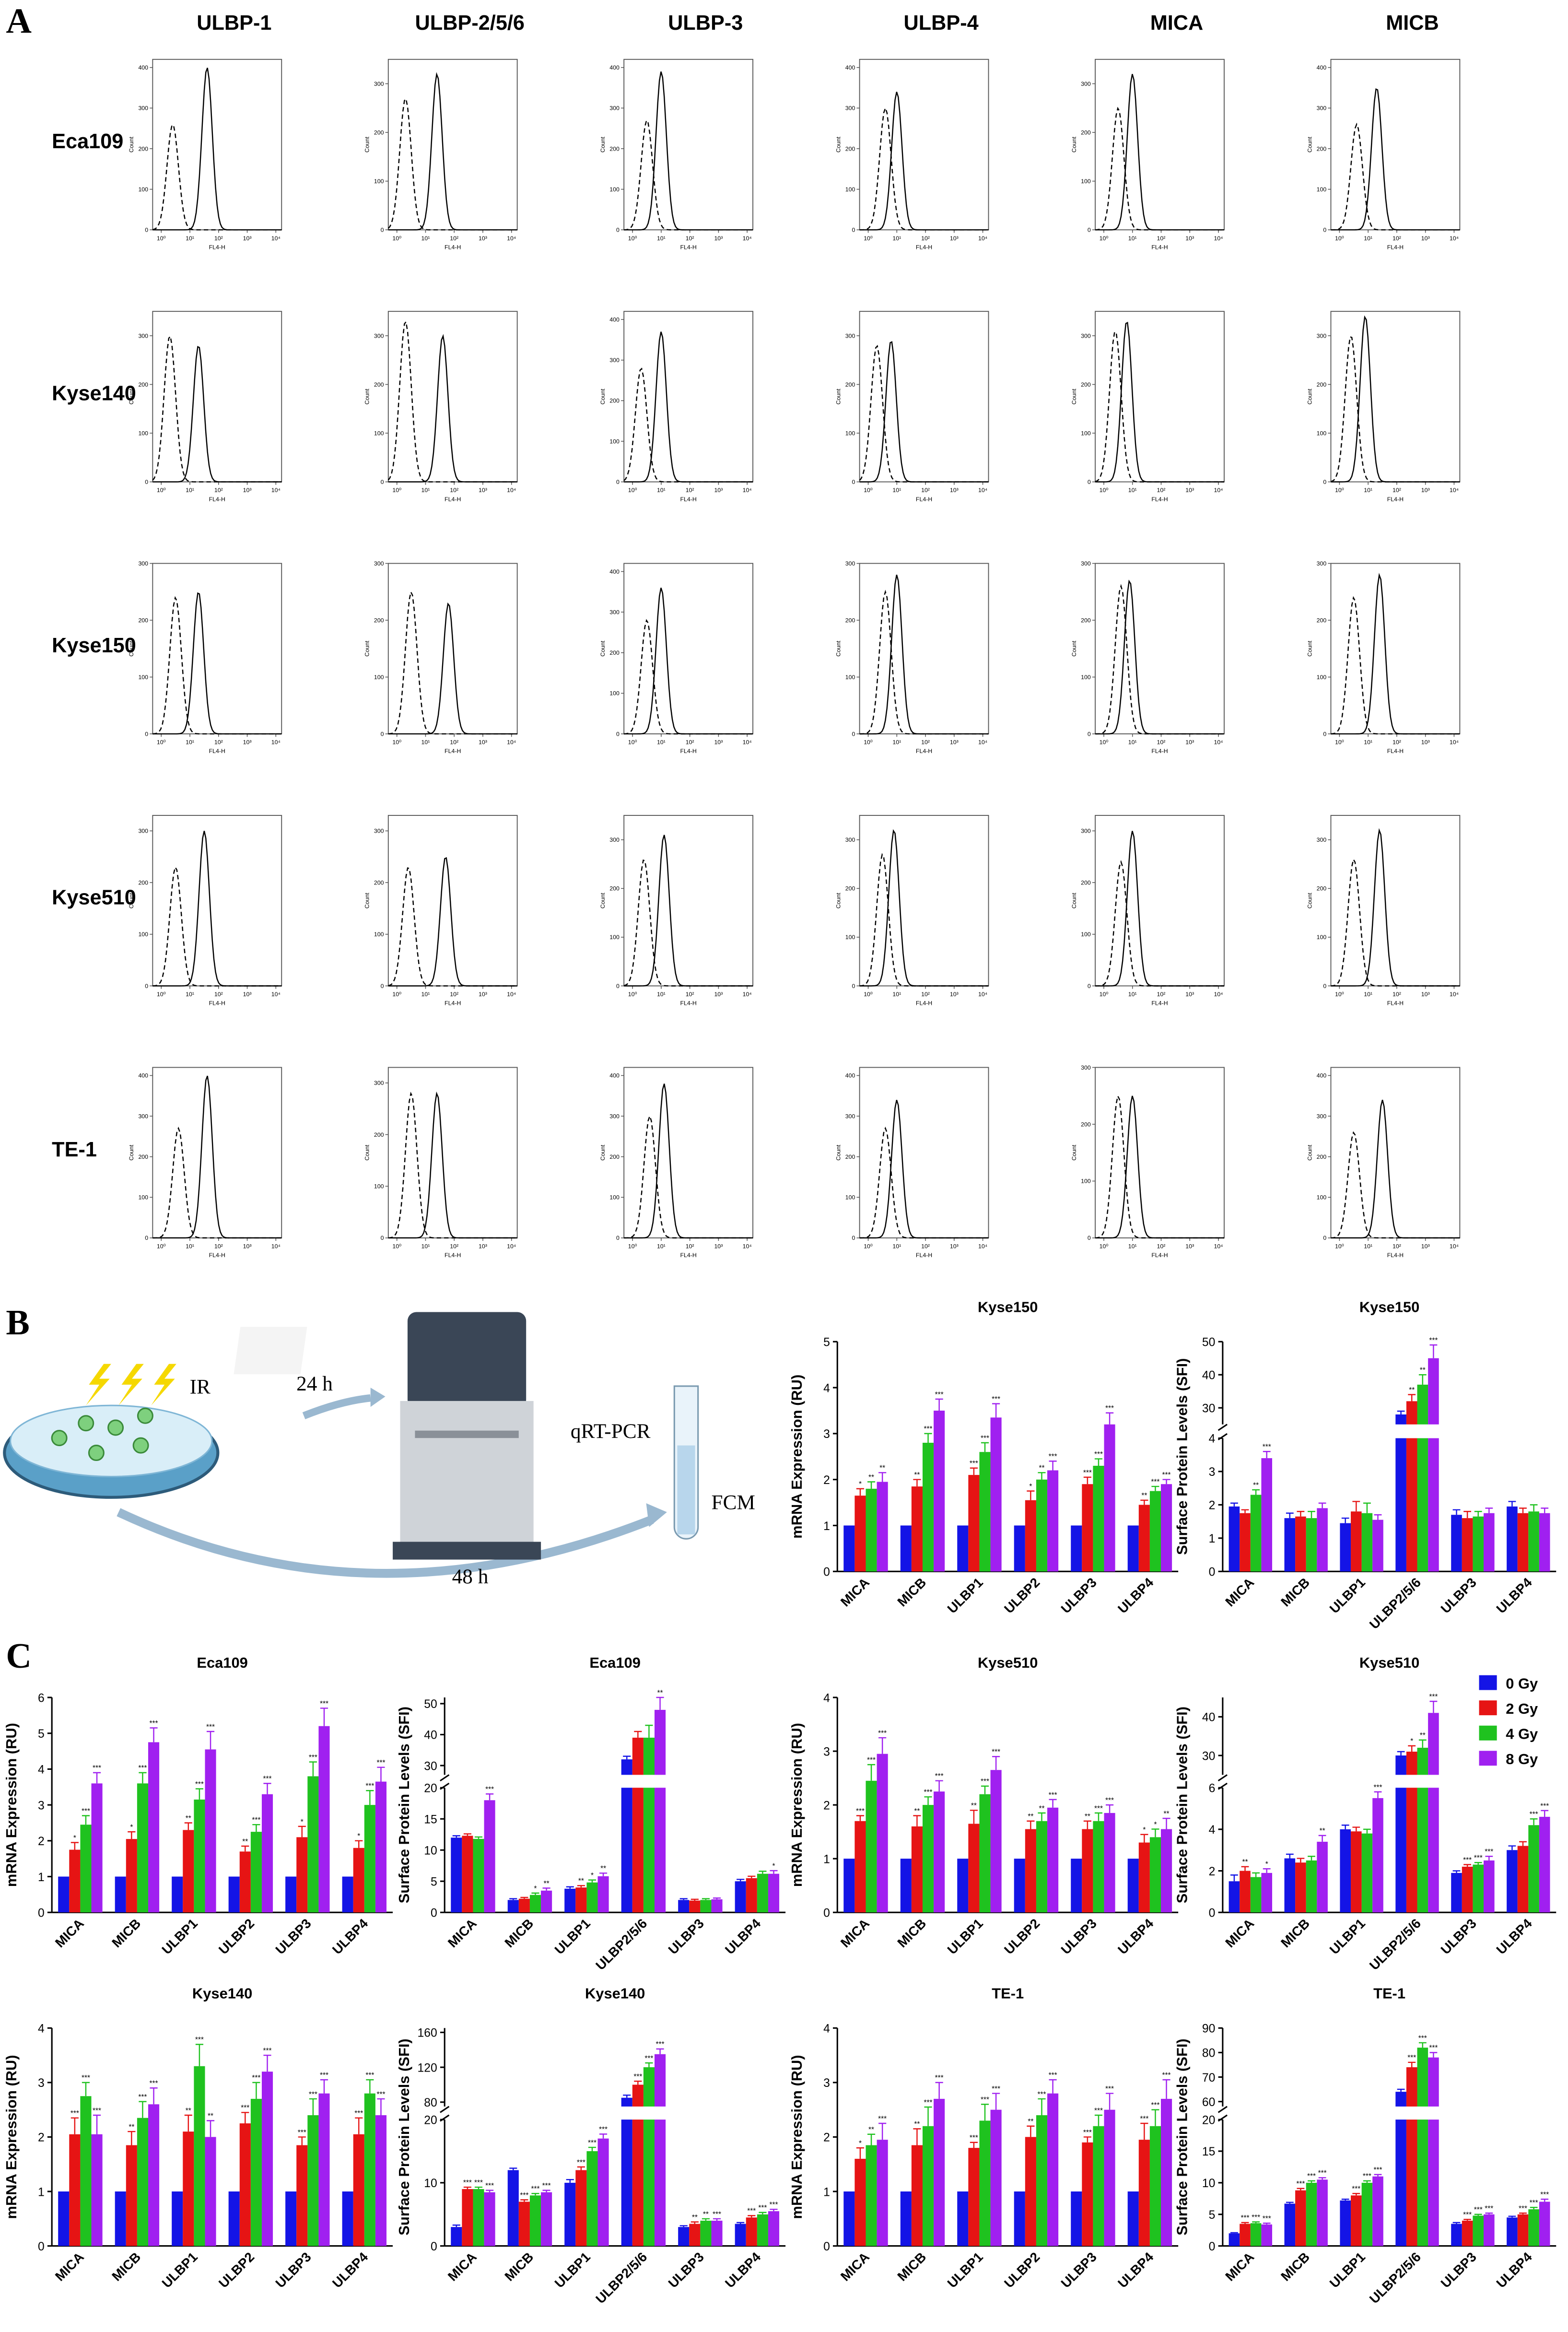 The height and width of the screenshot is (2332, 1568). I want to click on significance-label: **, so click(1041, 1468).